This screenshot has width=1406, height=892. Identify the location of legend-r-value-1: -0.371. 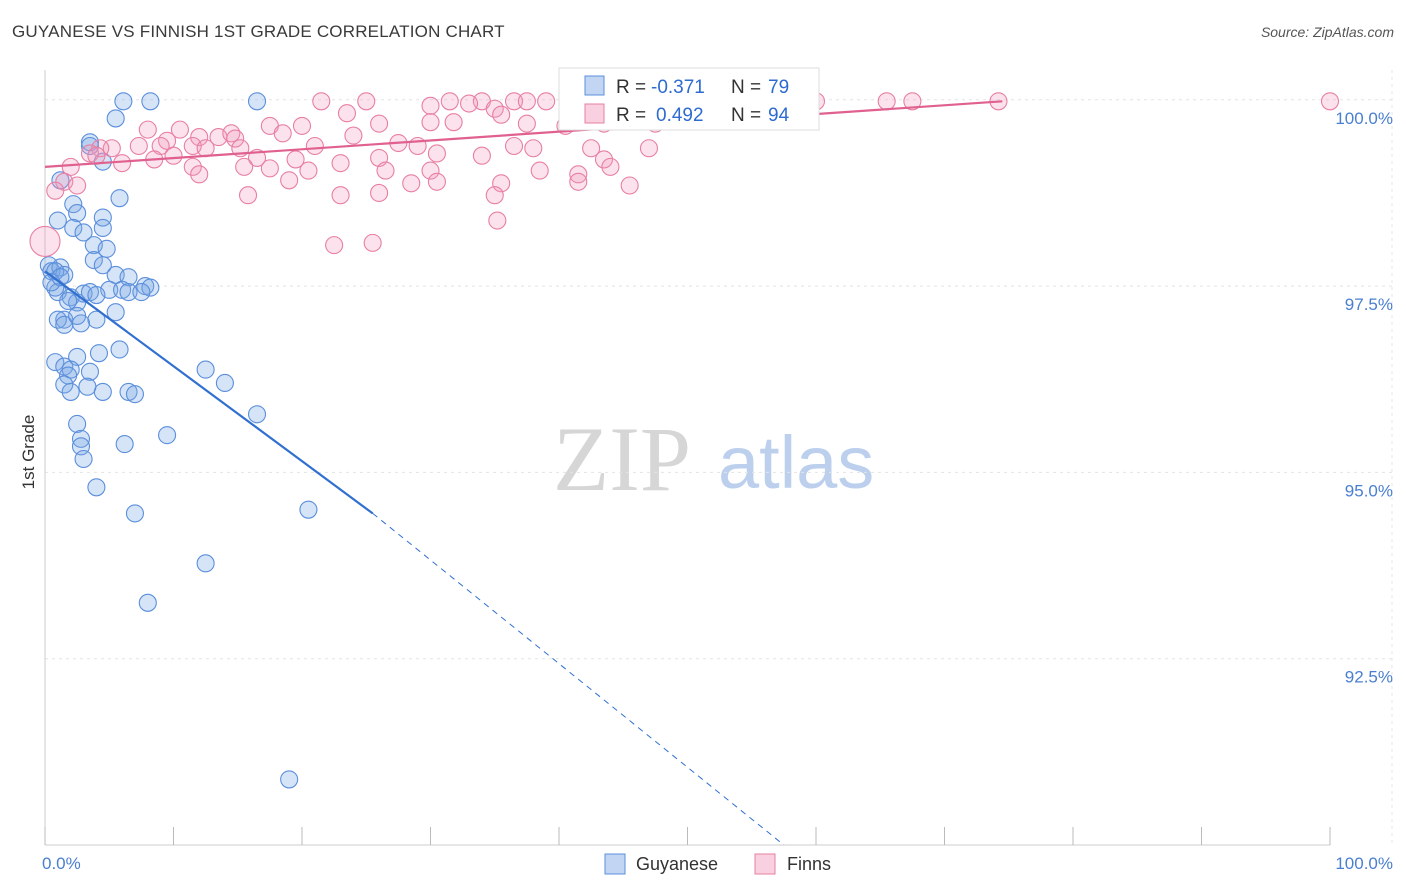
(678, 87).